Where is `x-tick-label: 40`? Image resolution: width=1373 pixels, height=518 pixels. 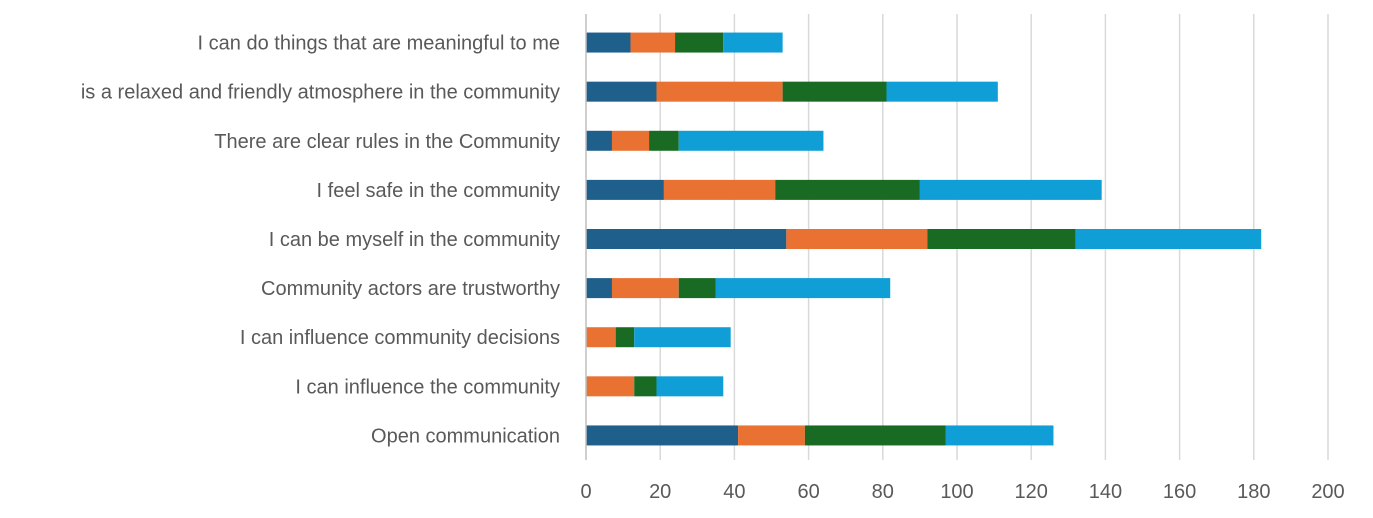
x-tick-label: 40 is located at coordinates (734, 492).